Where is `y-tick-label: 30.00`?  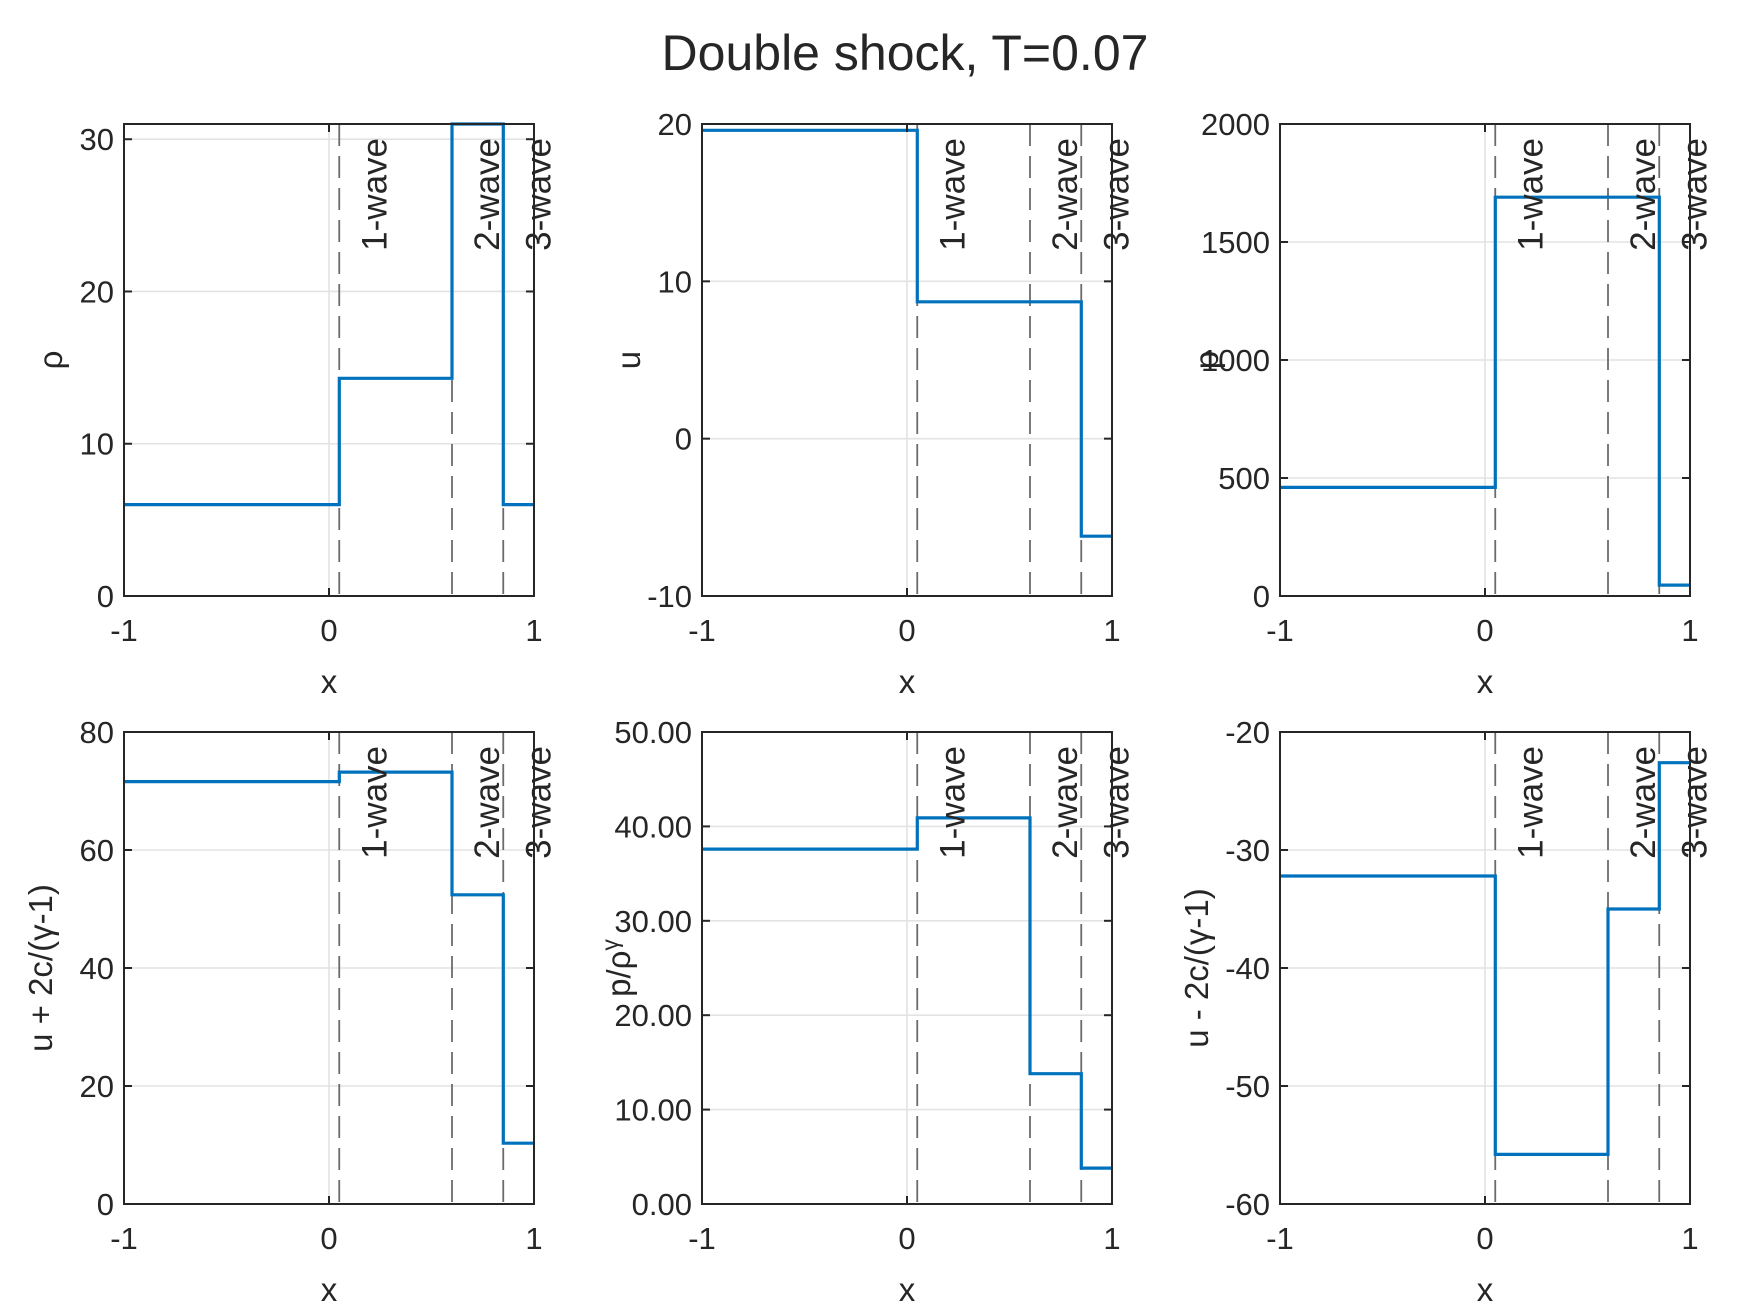 y-tick-label: 30.00 is located at coordinates (653, 921).